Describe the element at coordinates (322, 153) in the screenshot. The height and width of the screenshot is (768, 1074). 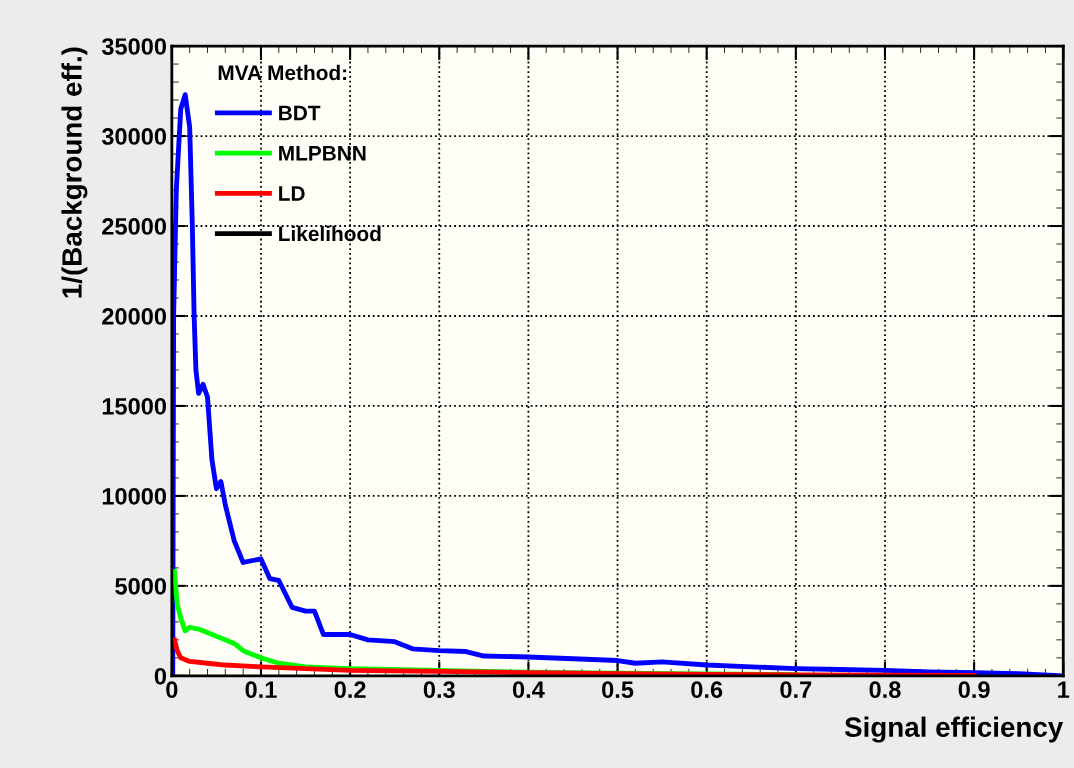
I see `legend-label: MLPBNN` at that location.